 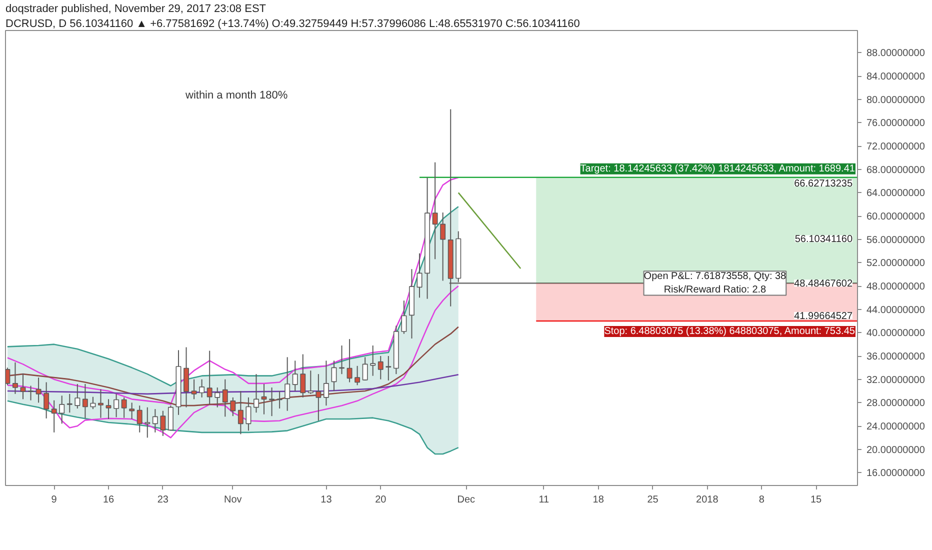 What do you see at coordinates (823, 240) in the screenshot?
I see `annotation: 56.10341160` at bounding box center [823, 240].